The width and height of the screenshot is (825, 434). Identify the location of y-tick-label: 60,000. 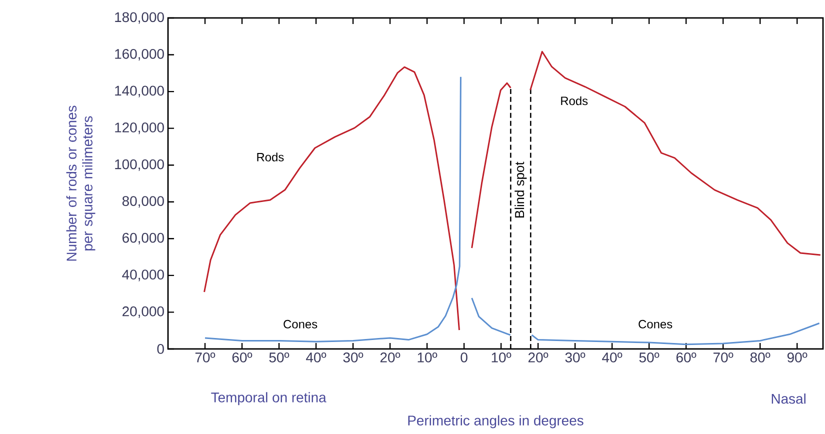
(143, 238).